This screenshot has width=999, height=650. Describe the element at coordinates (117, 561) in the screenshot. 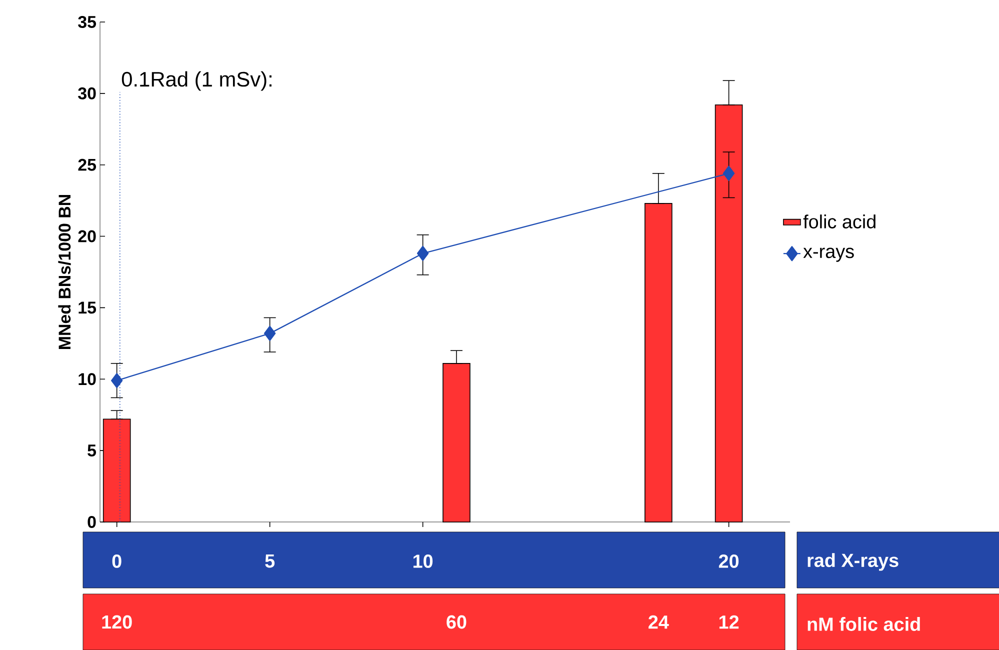

I see `x-tick-label: 0` at that location.